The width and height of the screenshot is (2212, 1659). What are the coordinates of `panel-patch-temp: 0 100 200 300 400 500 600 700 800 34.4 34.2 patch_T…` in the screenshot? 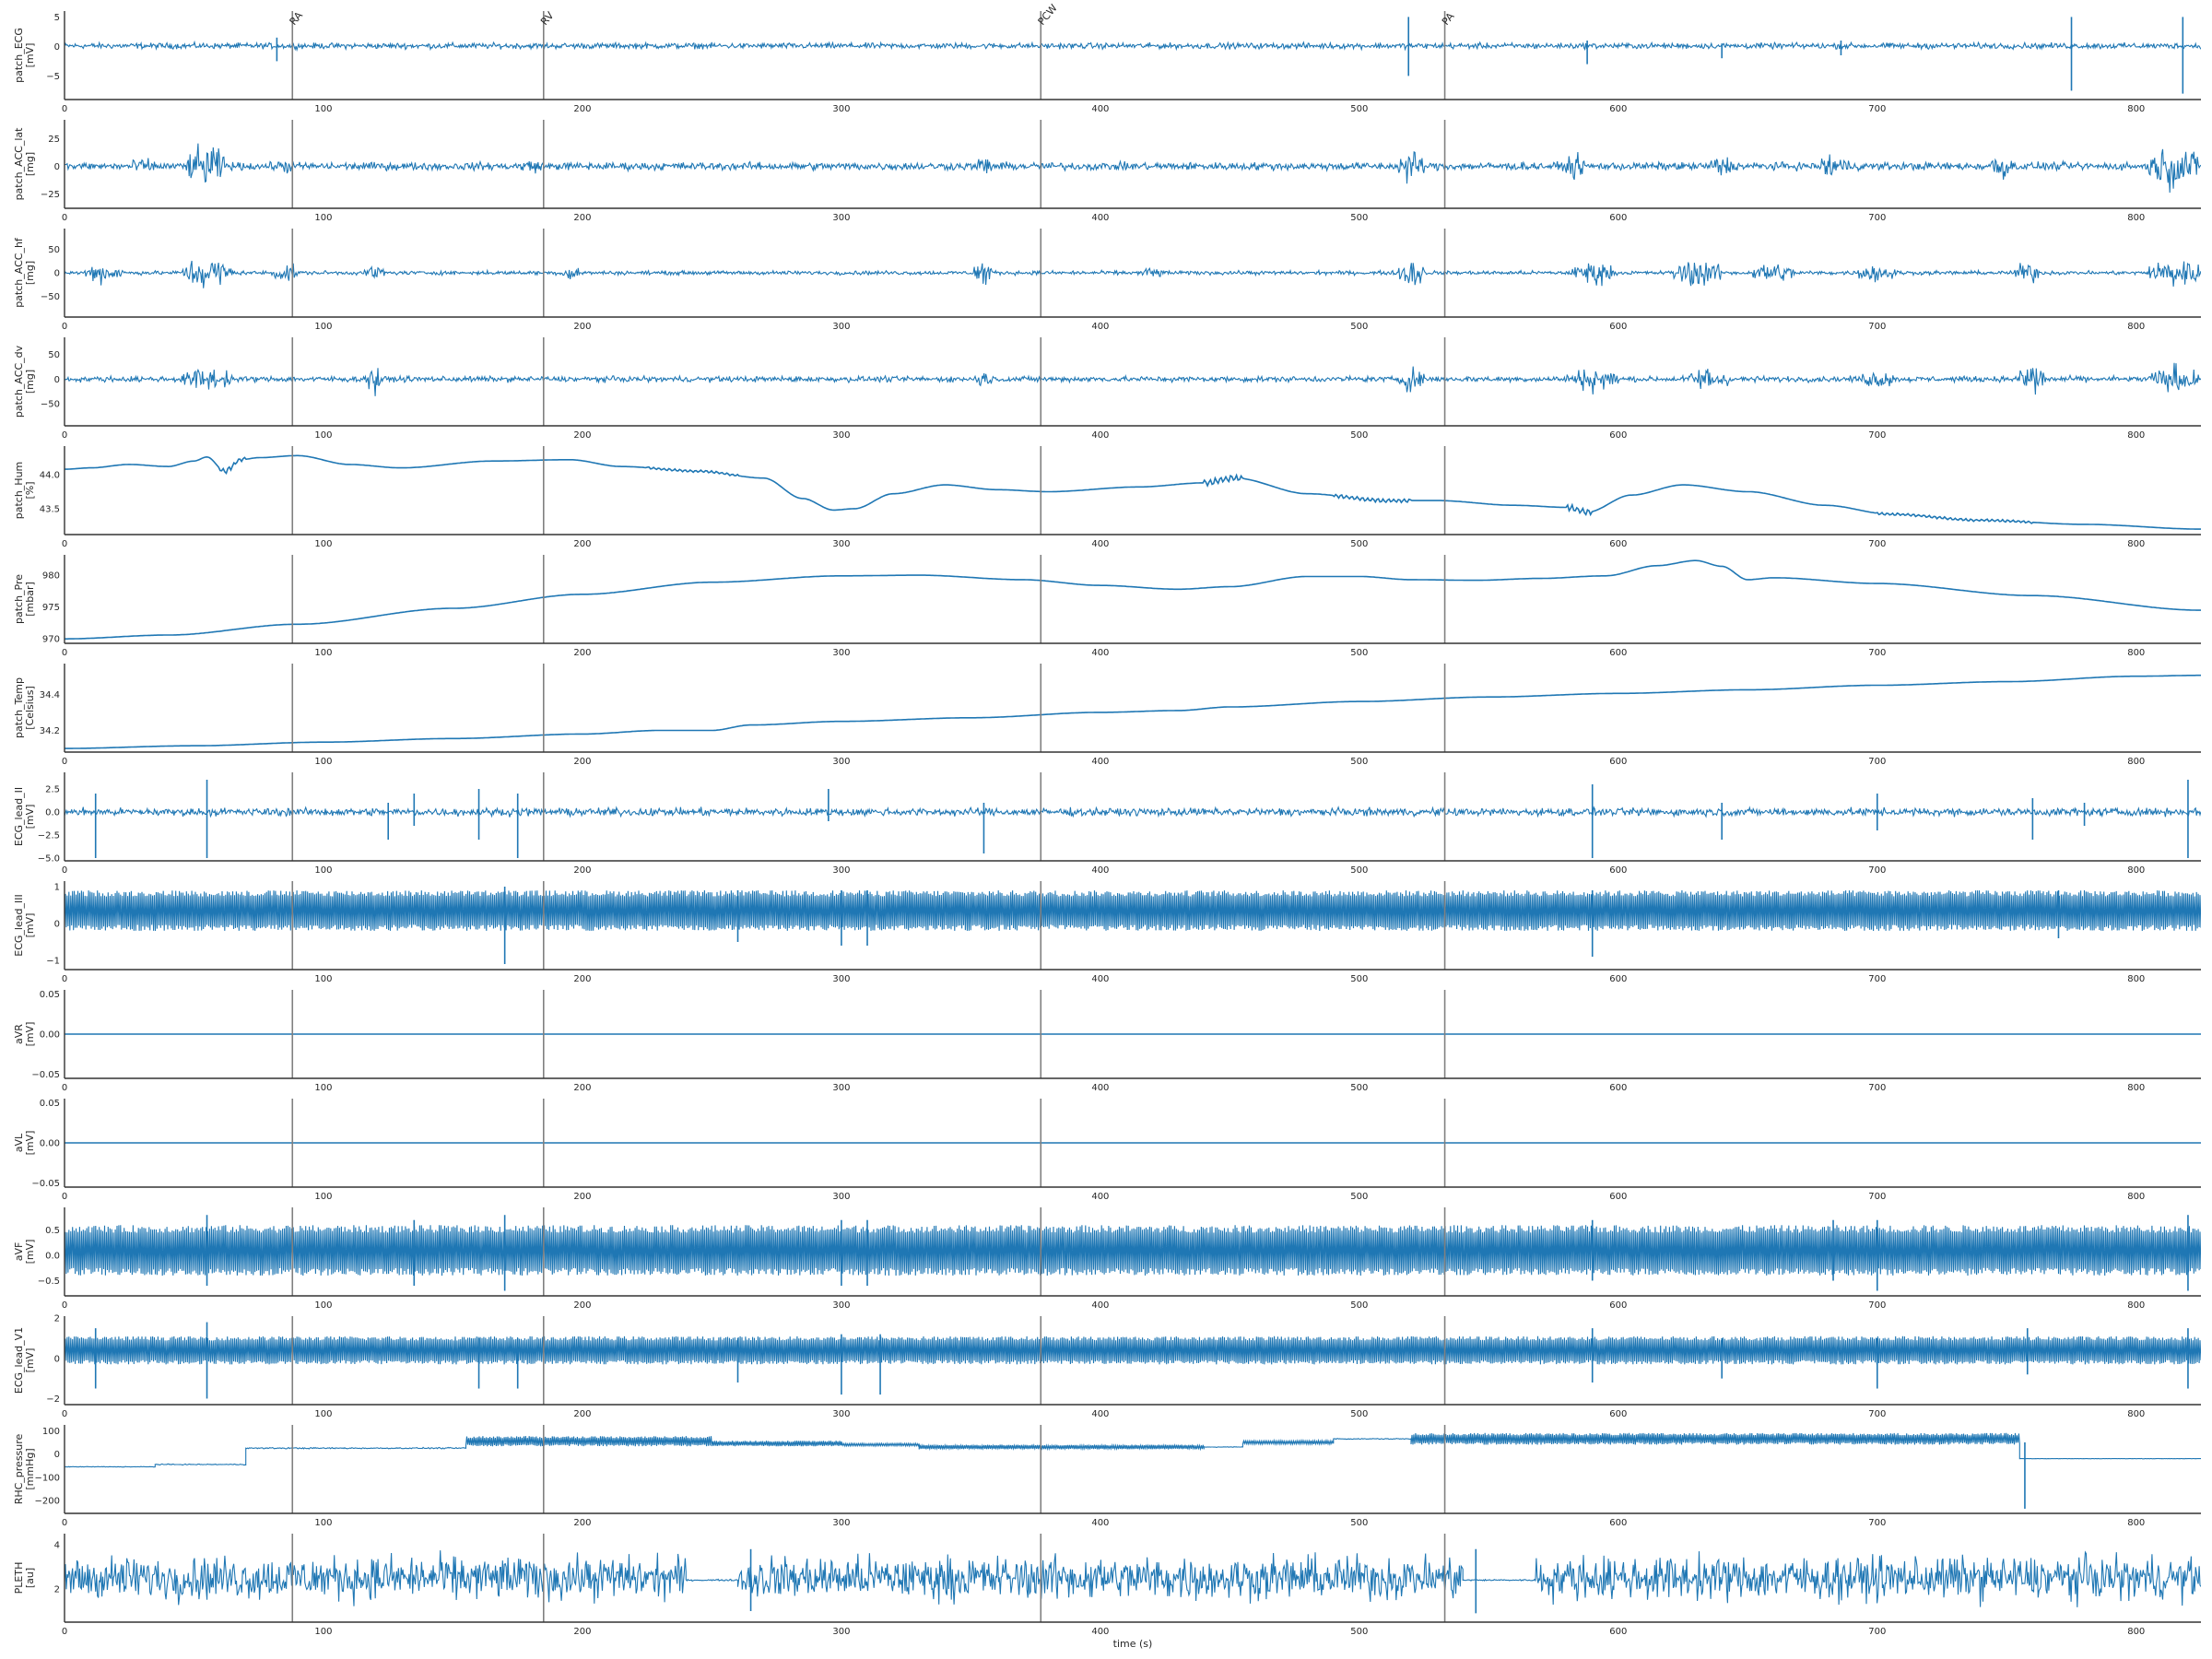 It's located at (1107, 715).